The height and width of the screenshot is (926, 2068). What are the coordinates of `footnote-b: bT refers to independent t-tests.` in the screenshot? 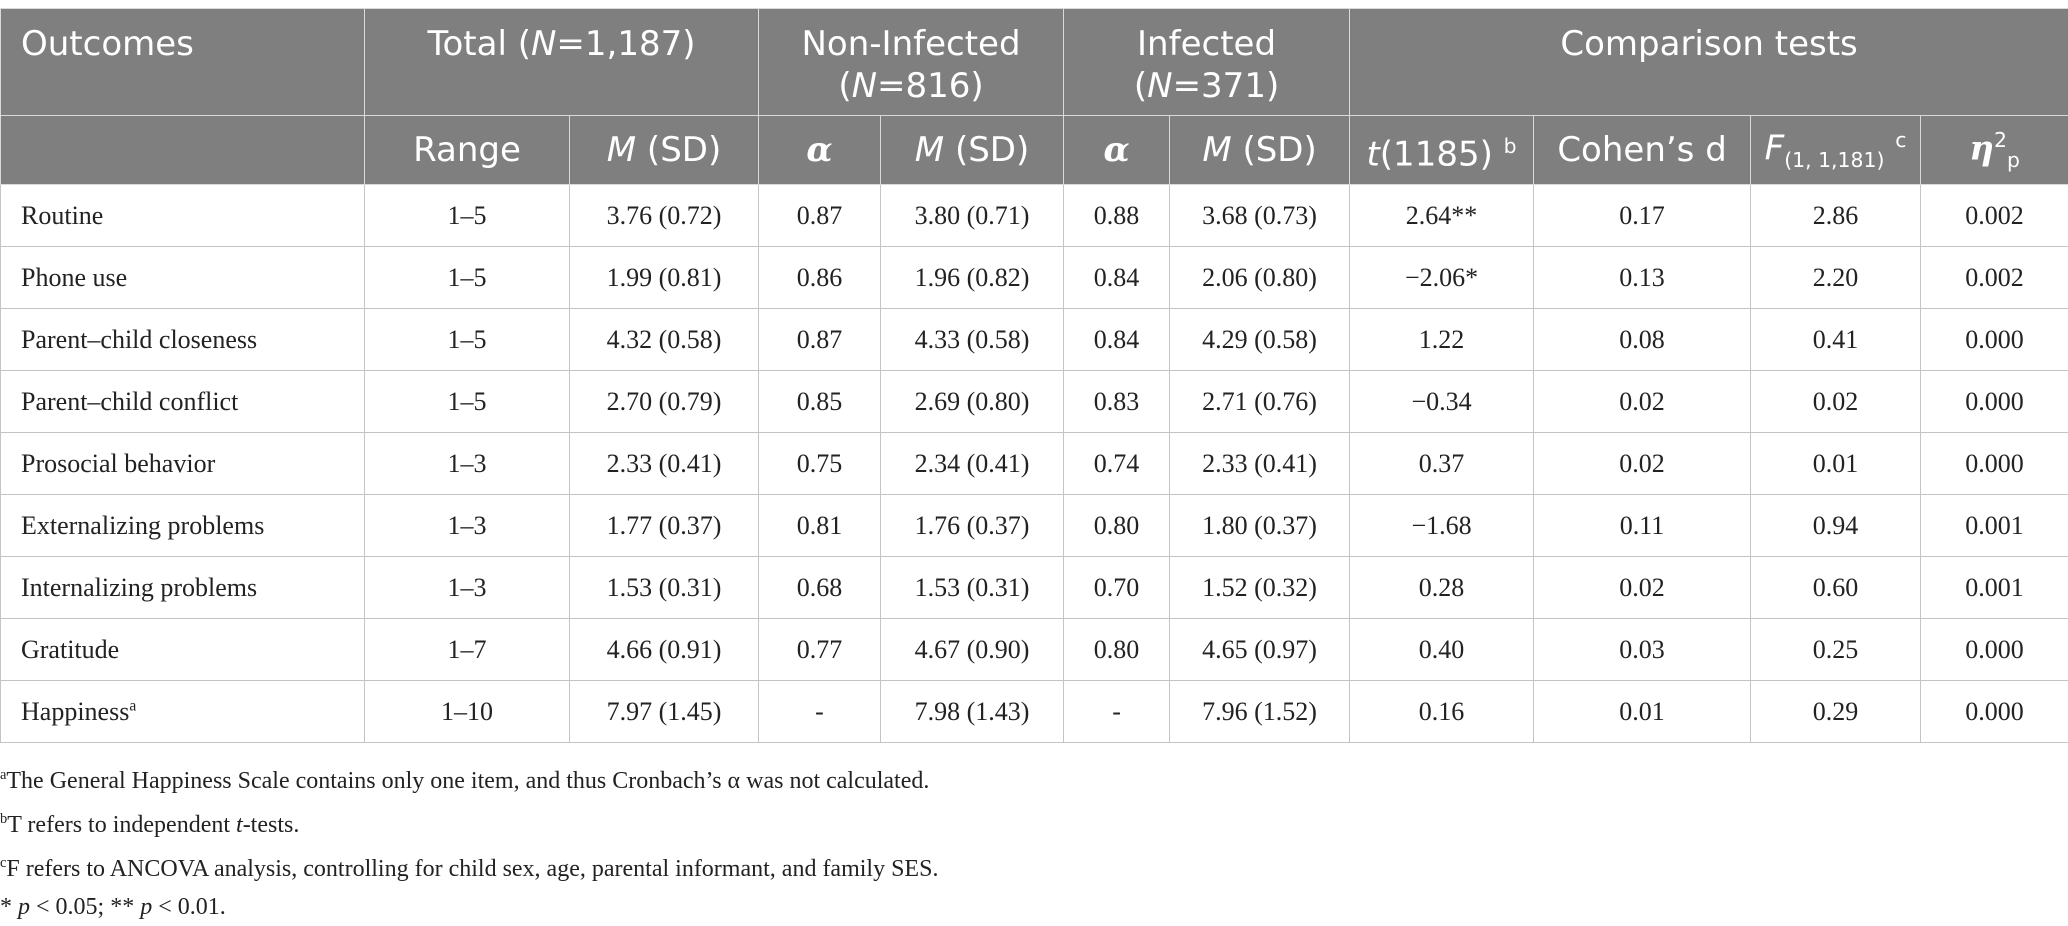 It's located at (469, 822).